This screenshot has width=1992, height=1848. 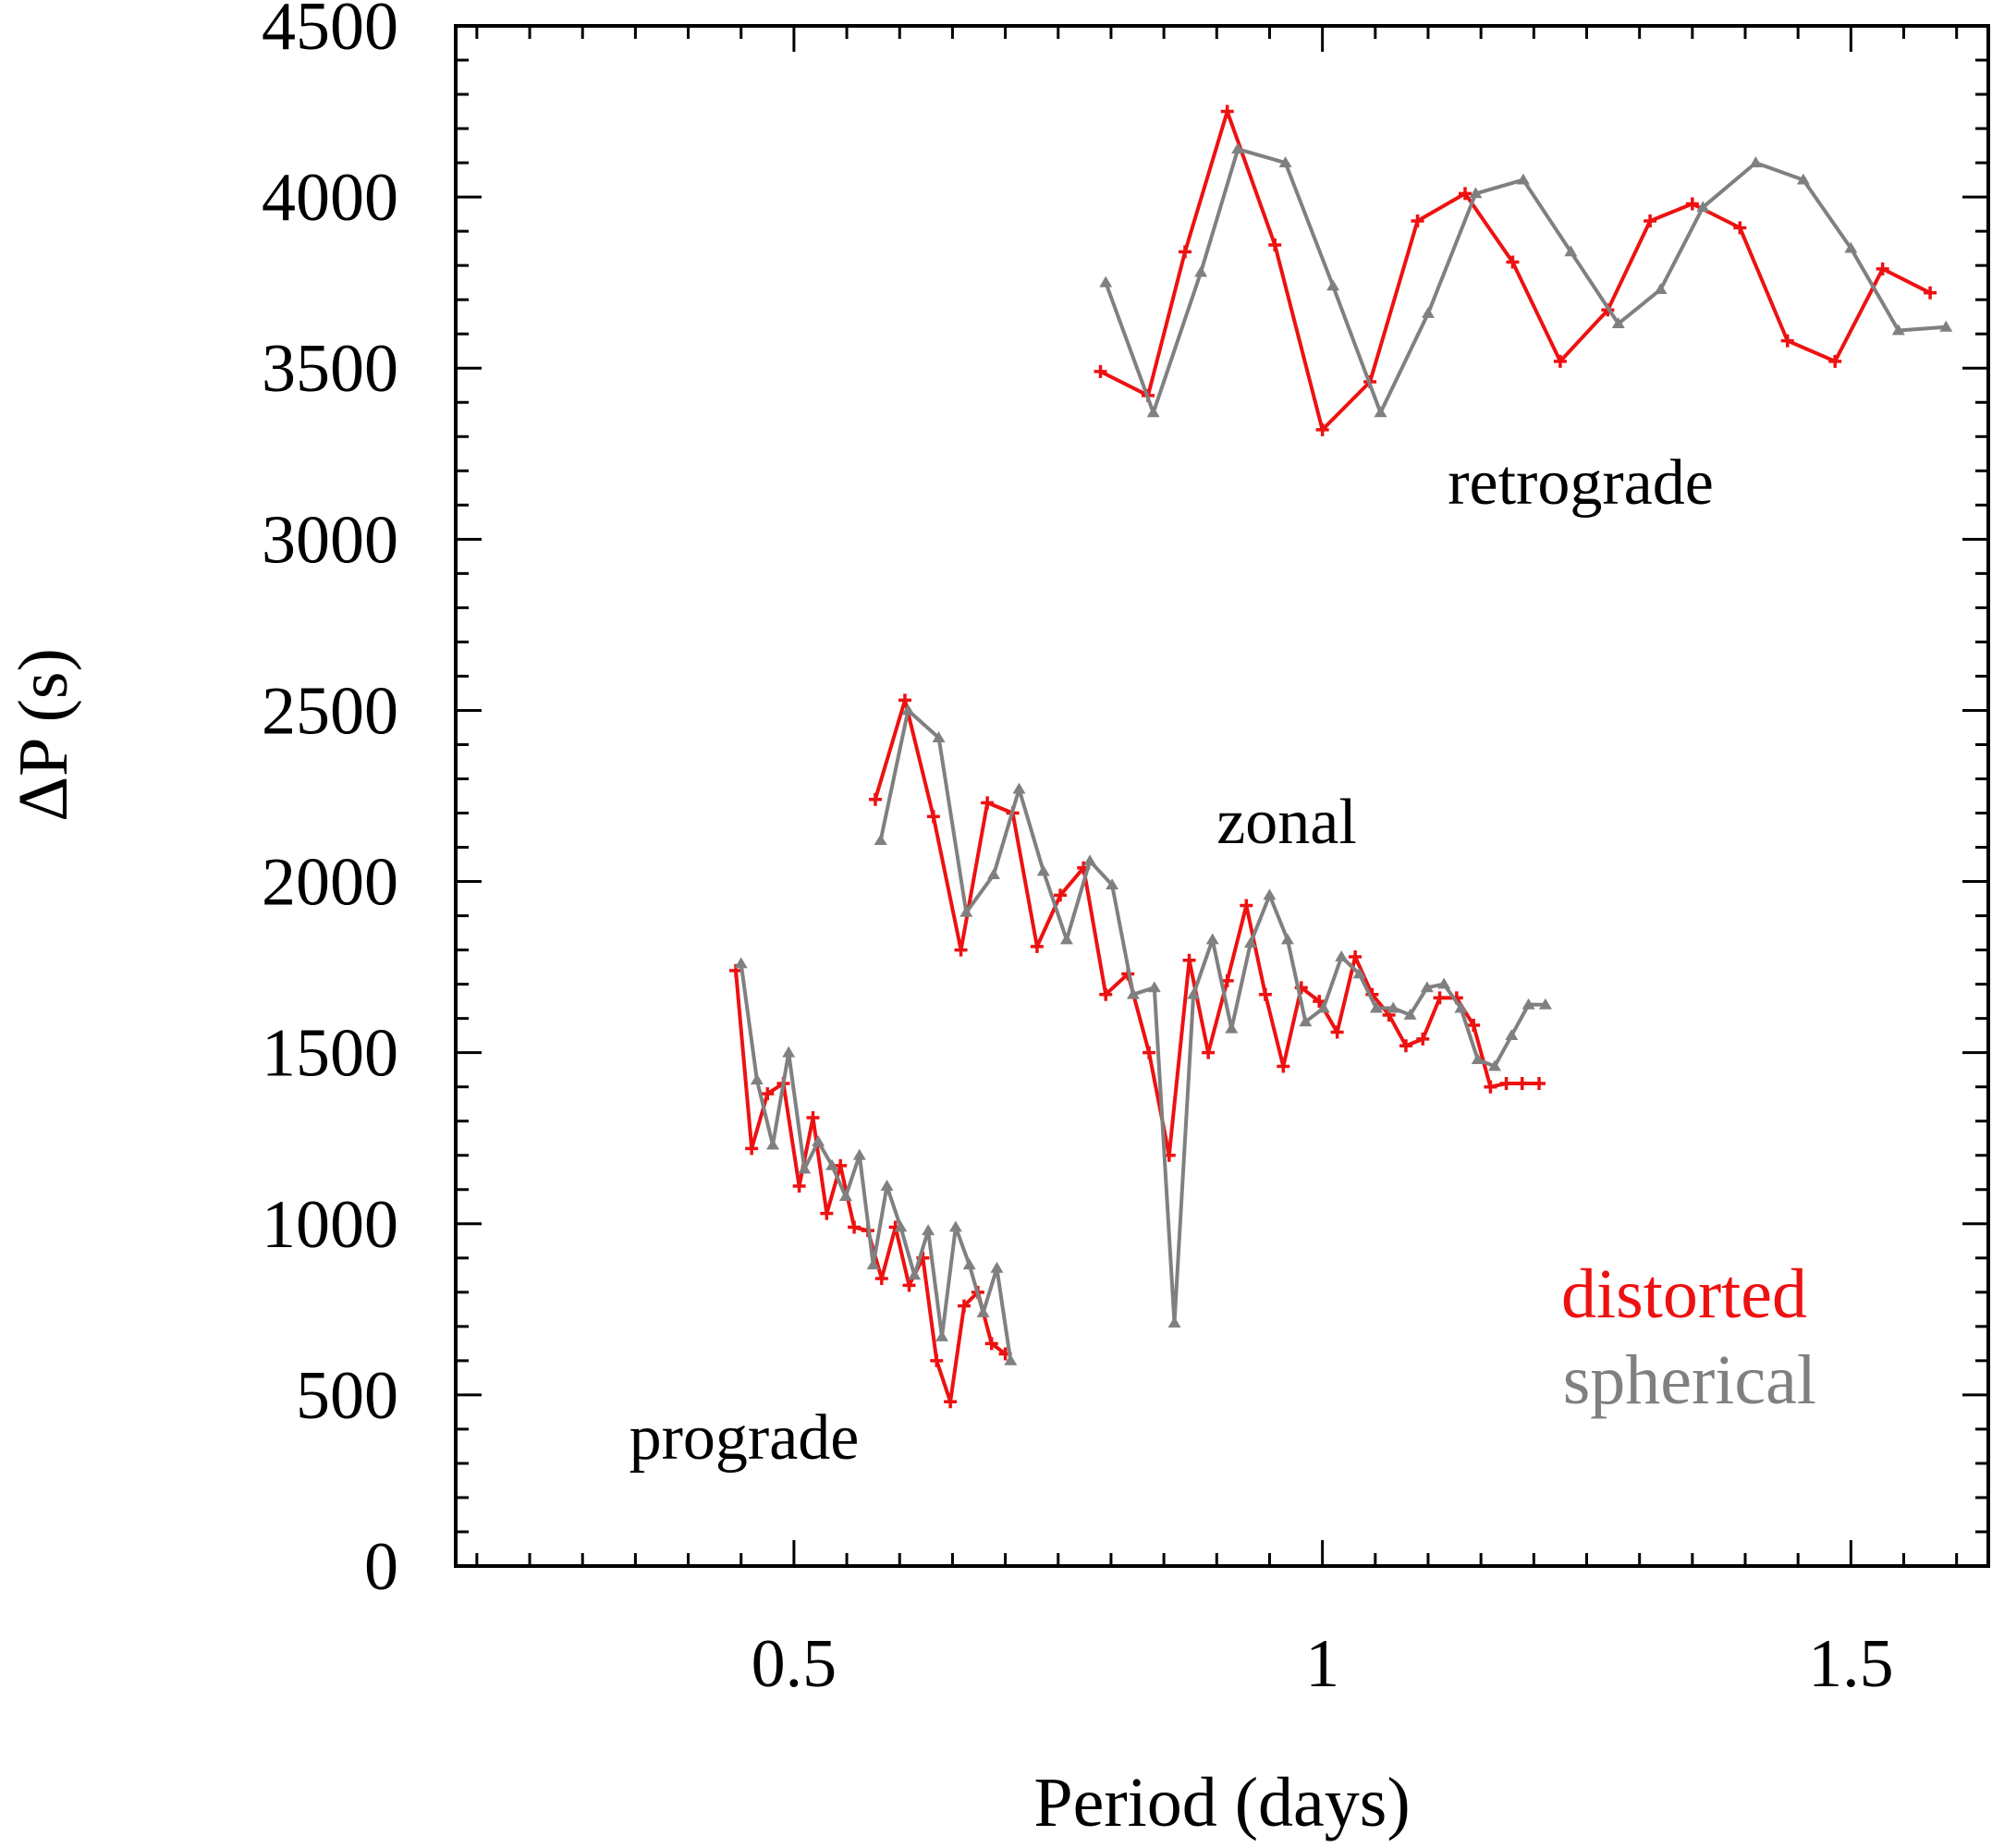 I want to click on y-tick-label: 3000, so click(x=330, y=540).